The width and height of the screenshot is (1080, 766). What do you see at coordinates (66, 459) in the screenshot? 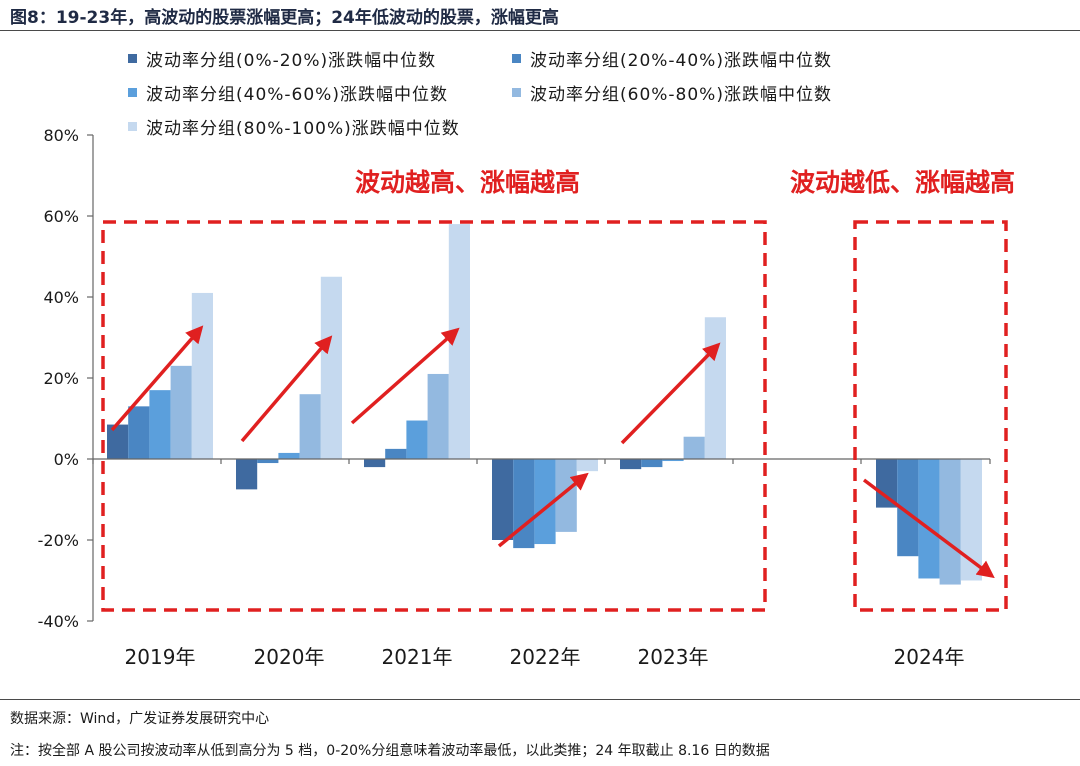
I see `y-tick-label: 0%` at bounding box center [66, 459].